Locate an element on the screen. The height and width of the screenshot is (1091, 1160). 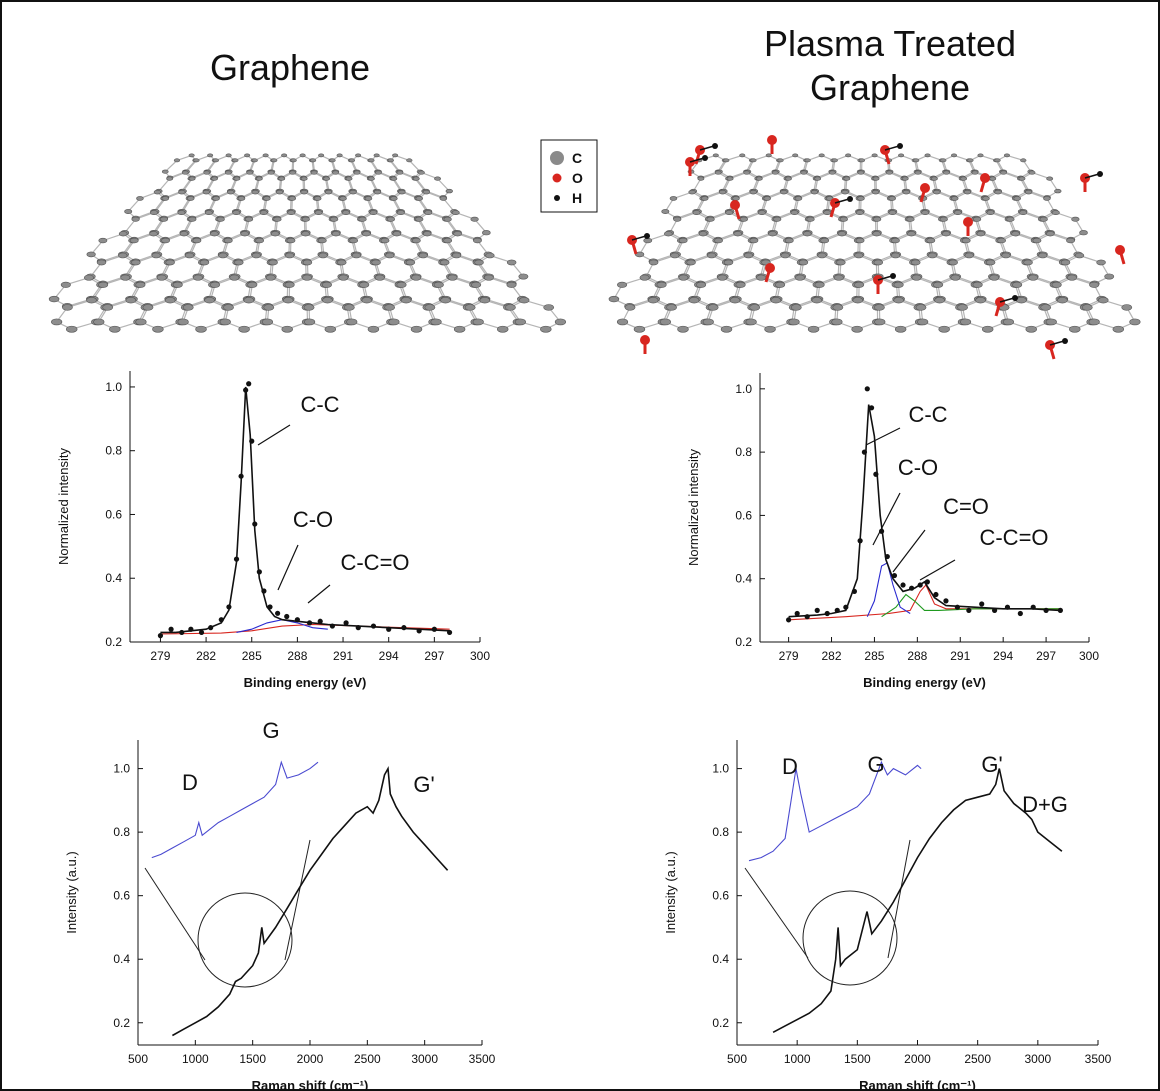
title-right: Plasma Treated Graphene is located at coordinates (890, 65).